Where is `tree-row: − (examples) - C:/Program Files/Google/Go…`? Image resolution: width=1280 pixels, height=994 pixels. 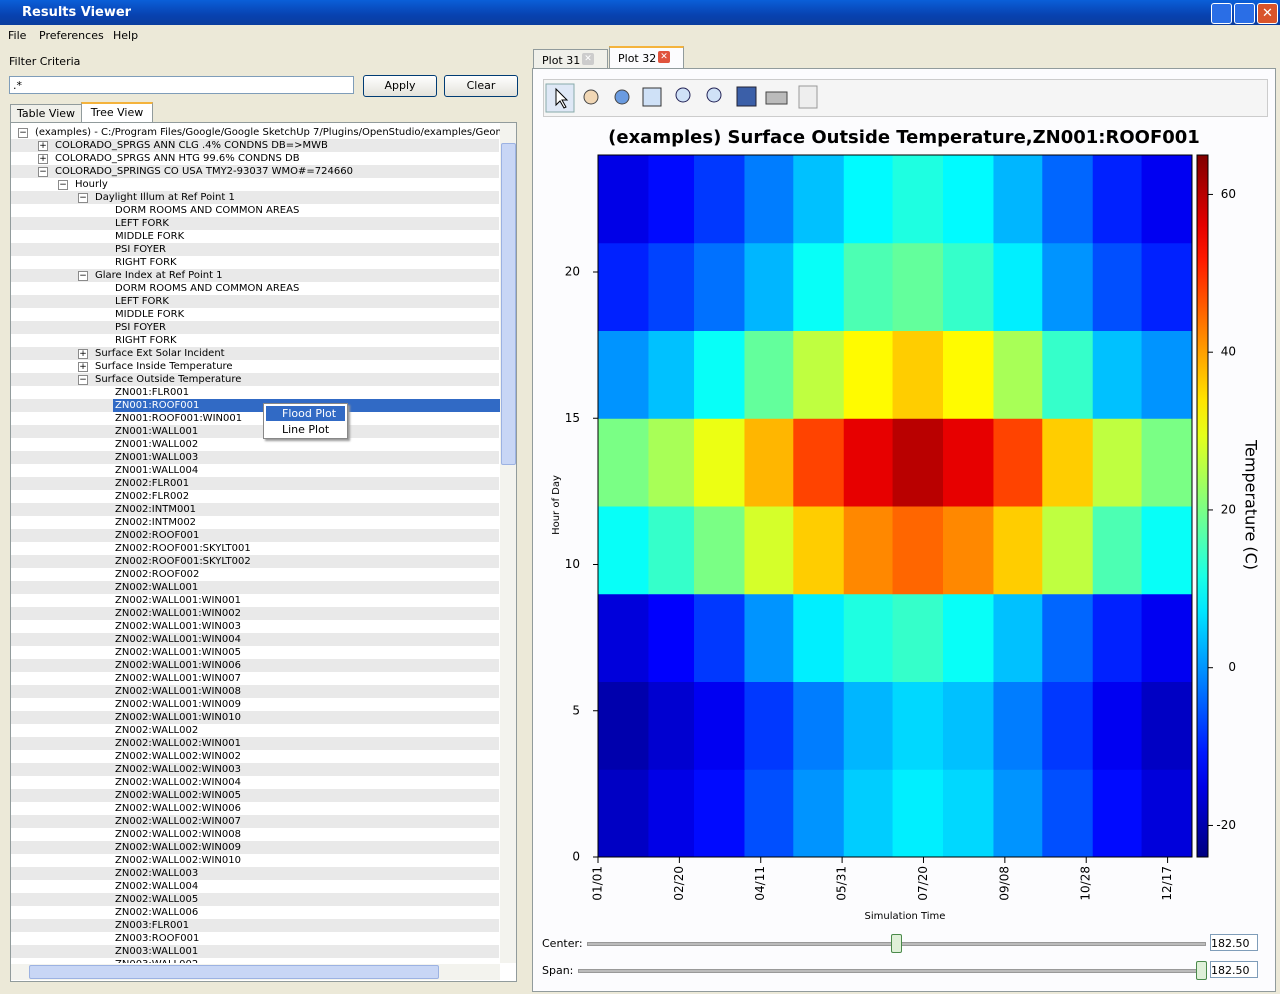
tree-row: − (examples) - C:/Program Files/Google/Go… is located at coordinates (256, 132).